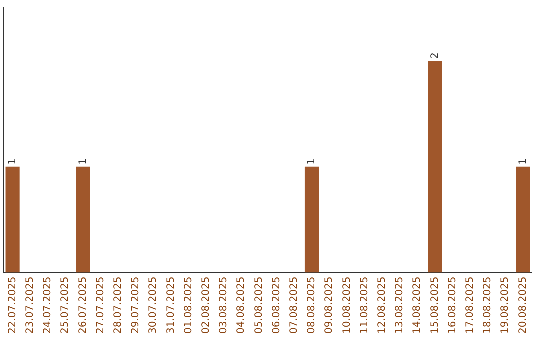  What do you see at coordinates (154, 305) in the screenshot?
I see `x-tick-label: 30.07.2025` at bounding box center [154, 305].